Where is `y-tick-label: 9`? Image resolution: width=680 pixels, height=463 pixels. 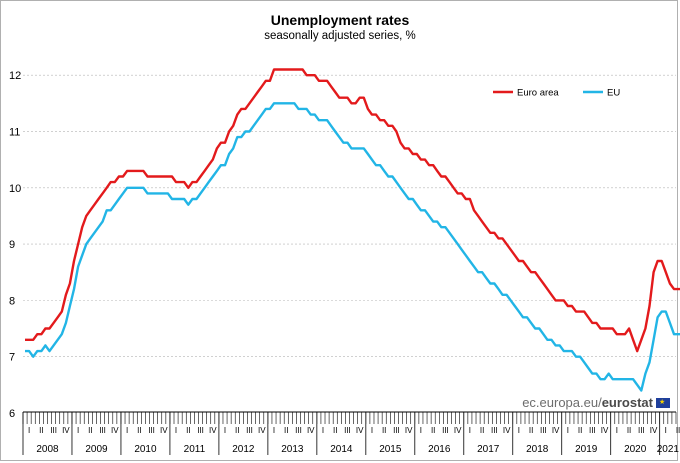
y-tick-label: 9 is located at coordinates (12, 245).